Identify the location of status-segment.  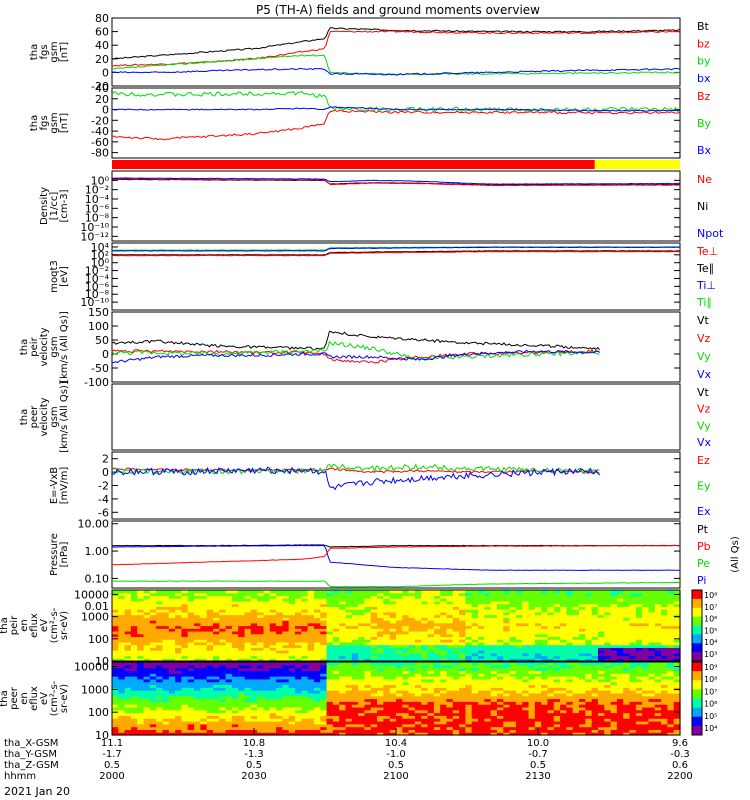
(637, 164).